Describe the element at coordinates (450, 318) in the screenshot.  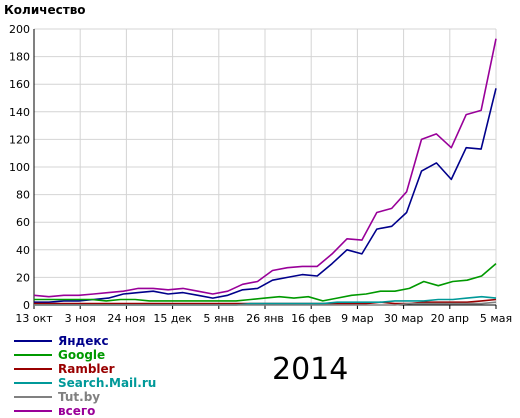
I see `x-tick-label: 20 апр` at that location.